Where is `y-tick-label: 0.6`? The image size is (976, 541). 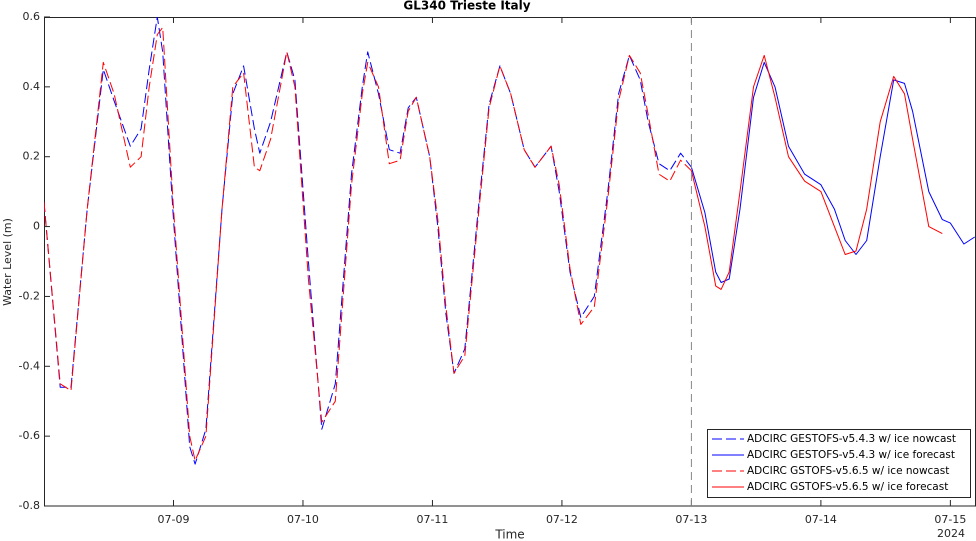 y-tick-label: 0.6 is located at coordinates (32, 16).